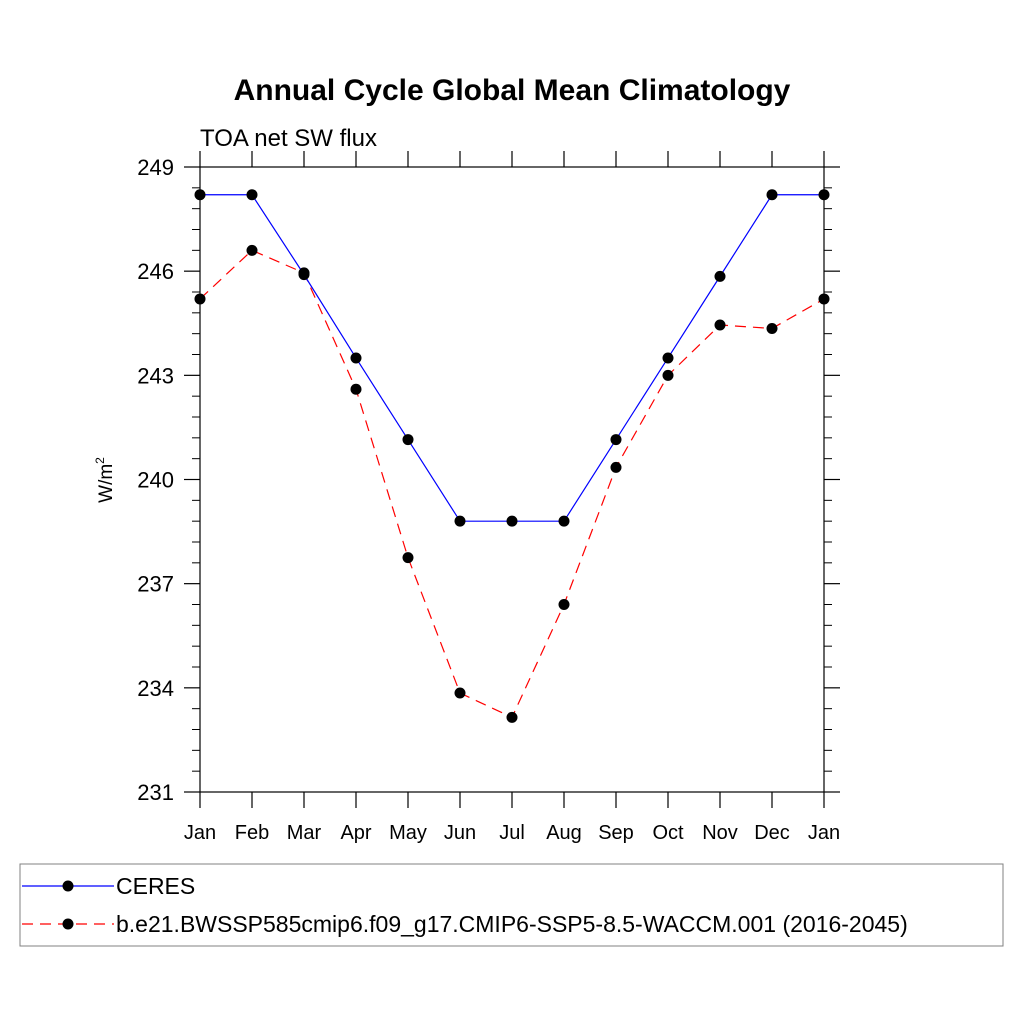 The image size is (1024, 1024). Describe the element at coordinates (564, 833) in the screenshot. I see `x-tick-label: Aug` at that location.